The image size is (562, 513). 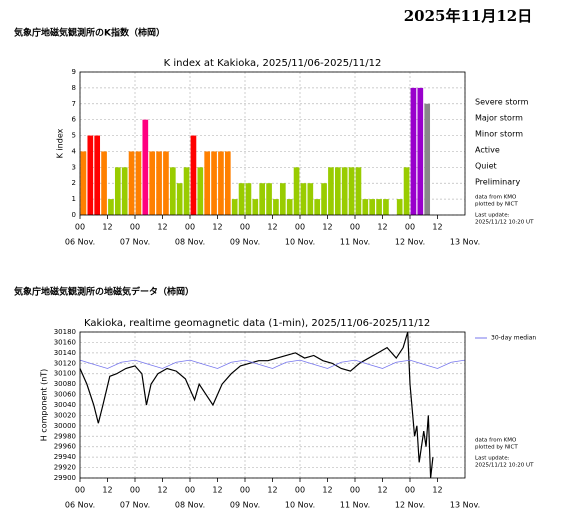 What do you see at coordinates (44, 405) in the screenshot?
I see `y-axis-label: H component (nT)` at bounding box center [44, 405].